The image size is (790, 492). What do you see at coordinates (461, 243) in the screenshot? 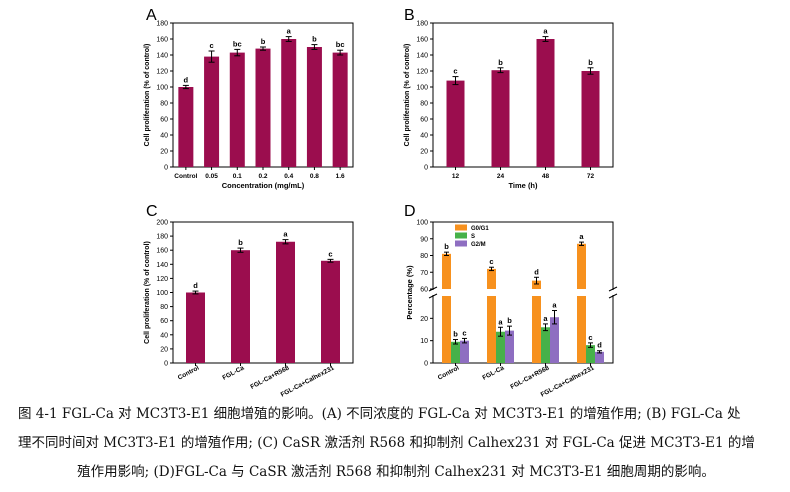
I see `legend-swatch-G2/M` at bounding box center [461, 243].